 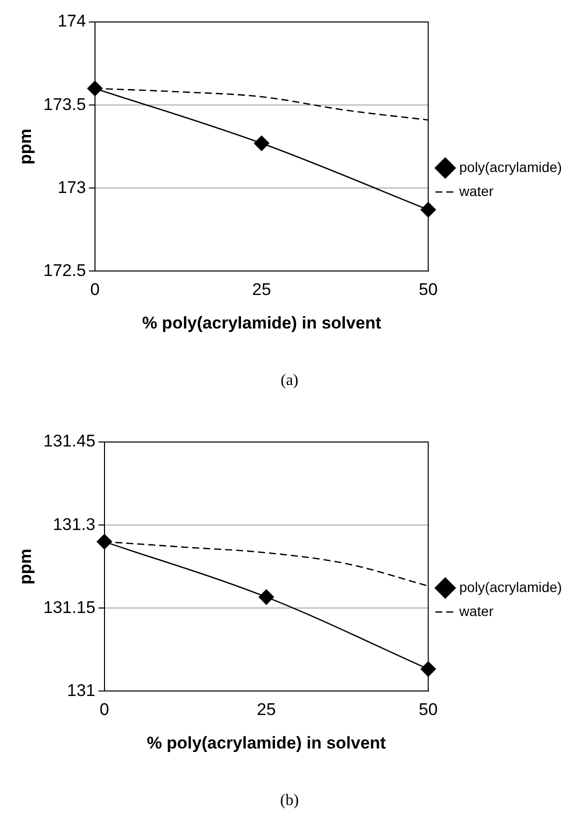 I want to click on text: (b), so click(x=289, y=801).